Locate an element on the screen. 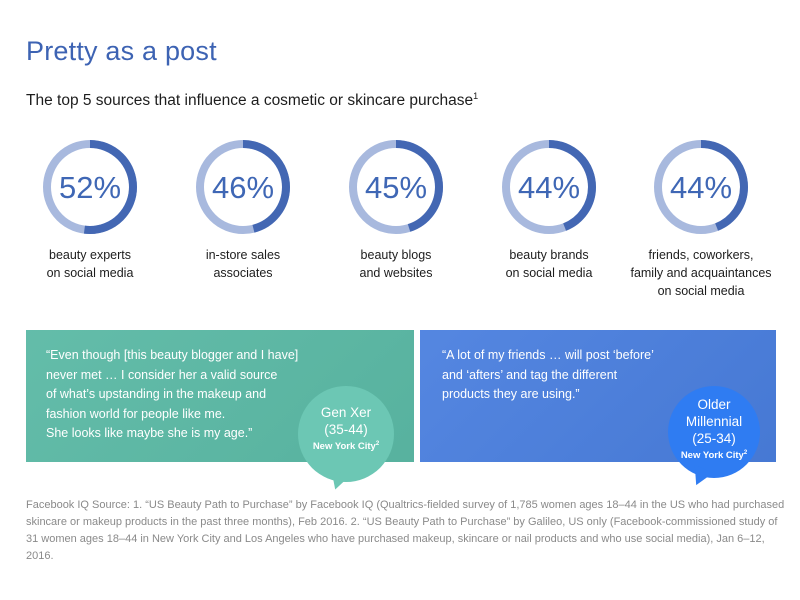 Image resolution: width=800 pixels, height=600 pixels. donut-ring: 46% is located at coordinates (243, 187).